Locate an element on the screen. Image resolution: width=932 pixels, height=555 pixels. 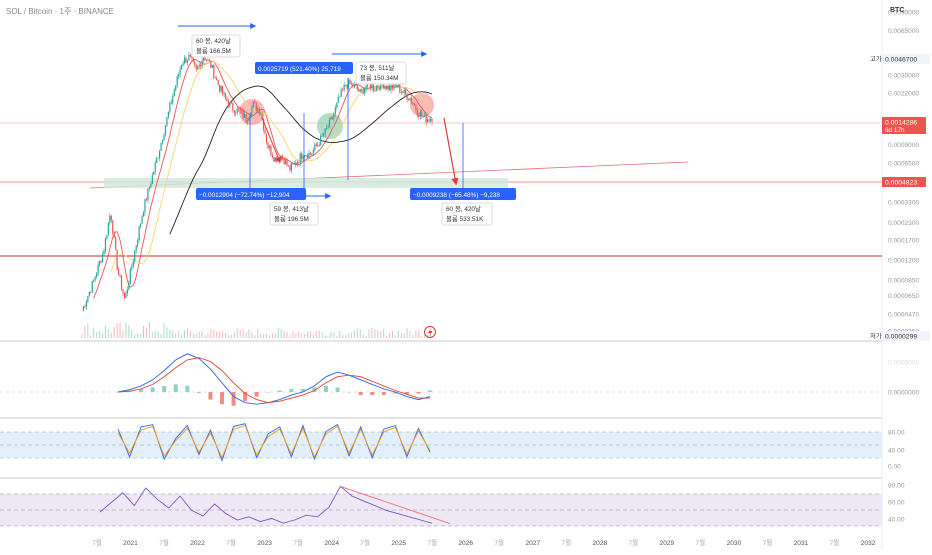
price-tick-label: 0.0022000 is located at coordinates (904, 93).